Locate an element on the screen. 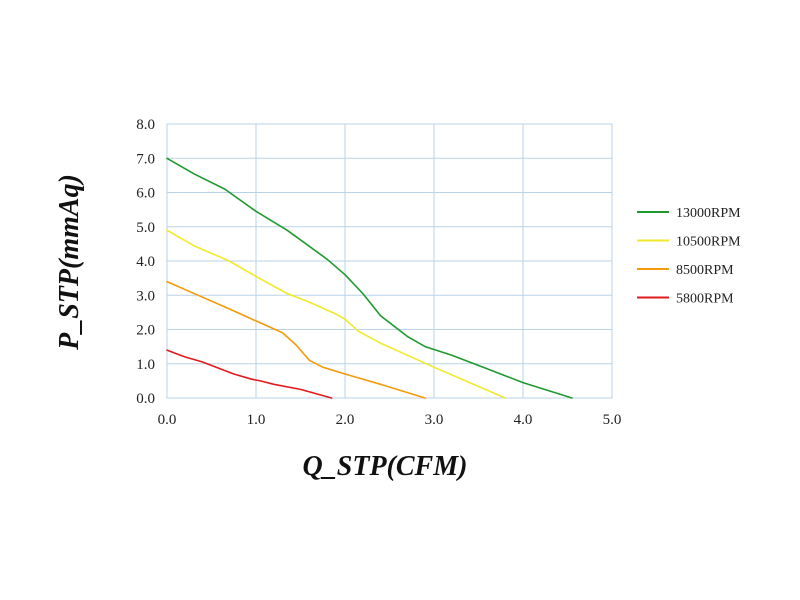 This screenshot has height=600, width=800. y-tick-labels: 0.0 1.0 2.0 3.0 4.0 5.0 6.0 7.0 8.0 is located at coordinates (145, 262).